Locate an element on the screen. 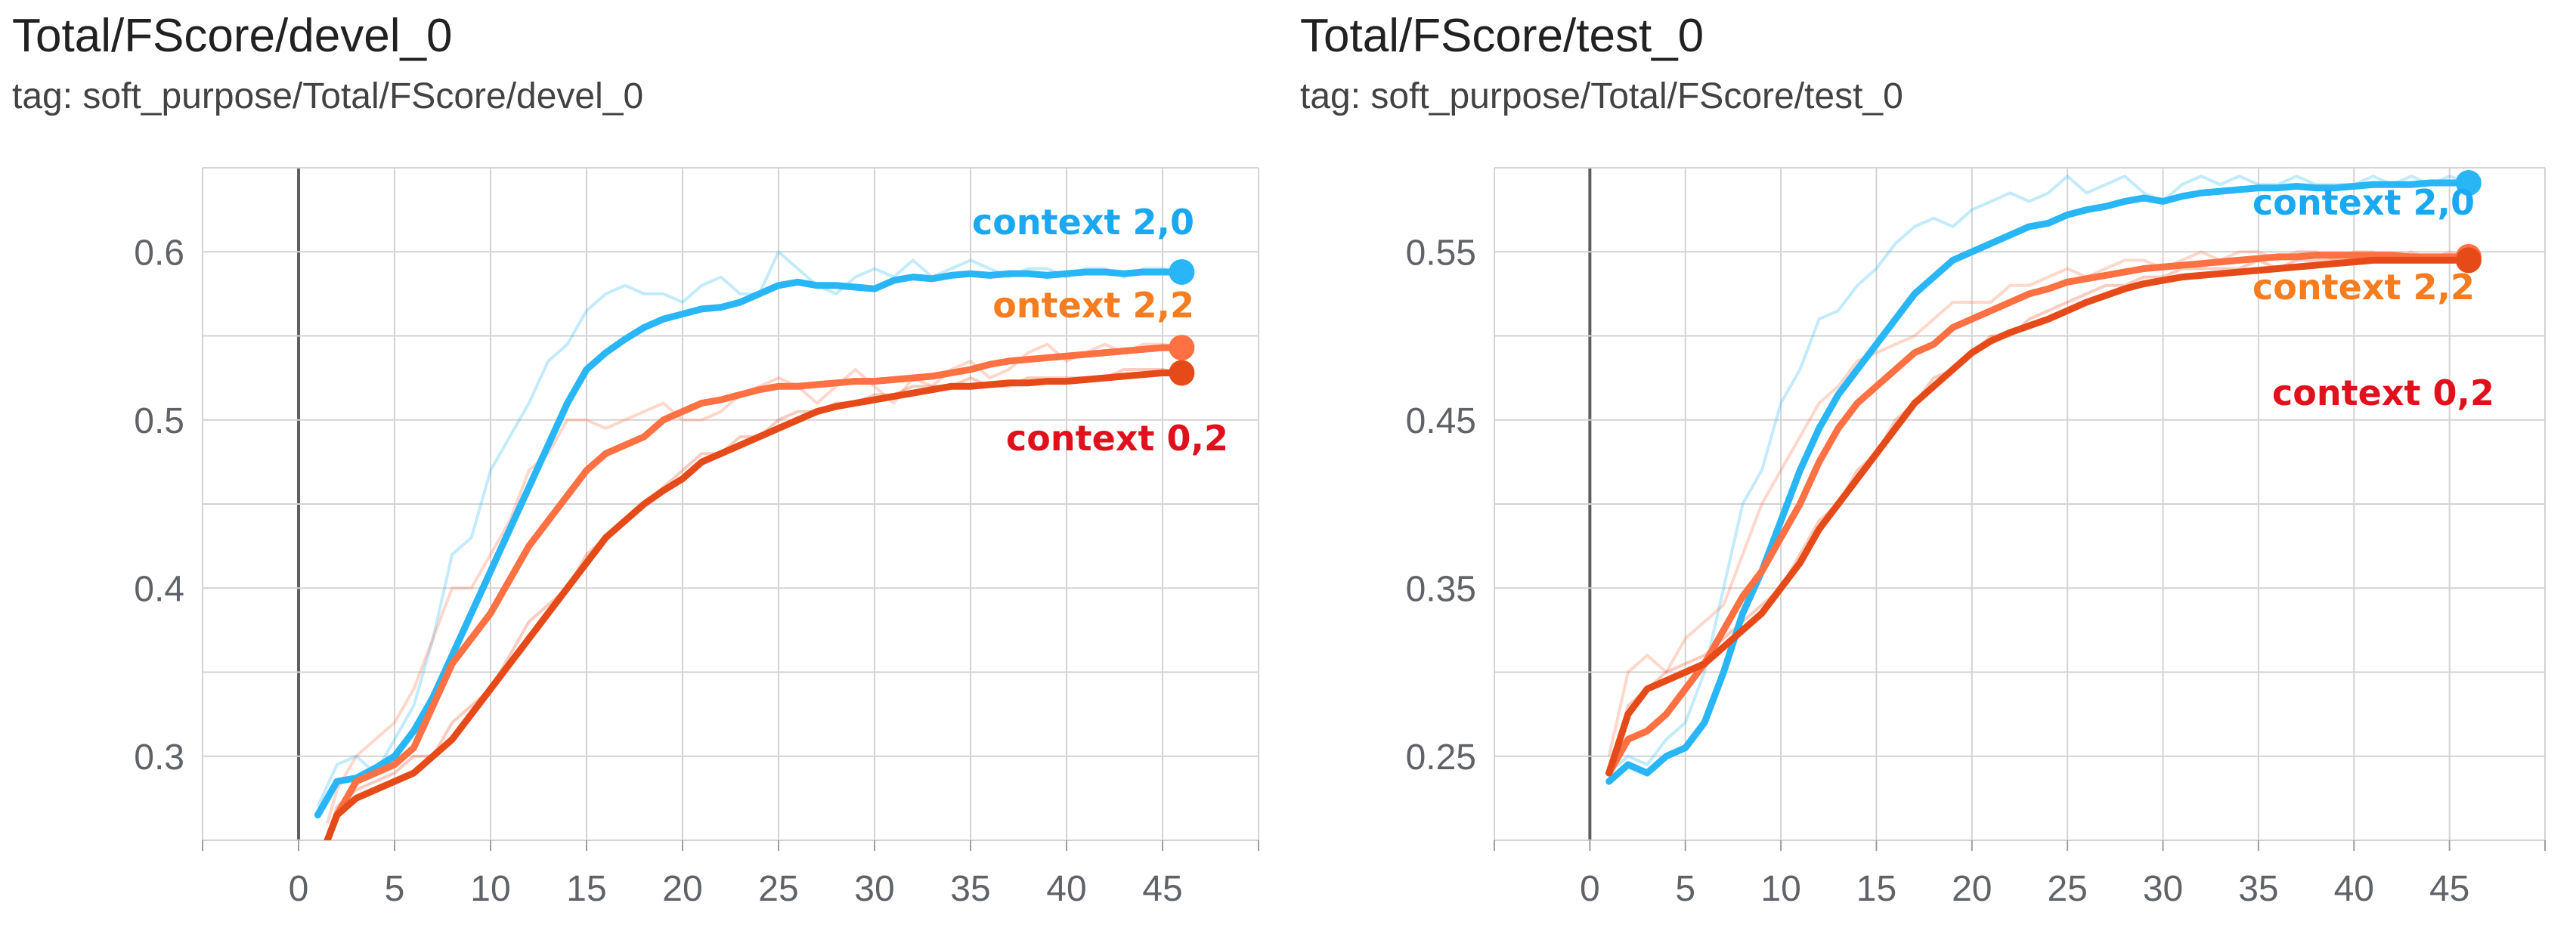 The width and height of the screenshot is (2576, 937). y-tick-label: 0.45 is located at coordinates (1441, 421).